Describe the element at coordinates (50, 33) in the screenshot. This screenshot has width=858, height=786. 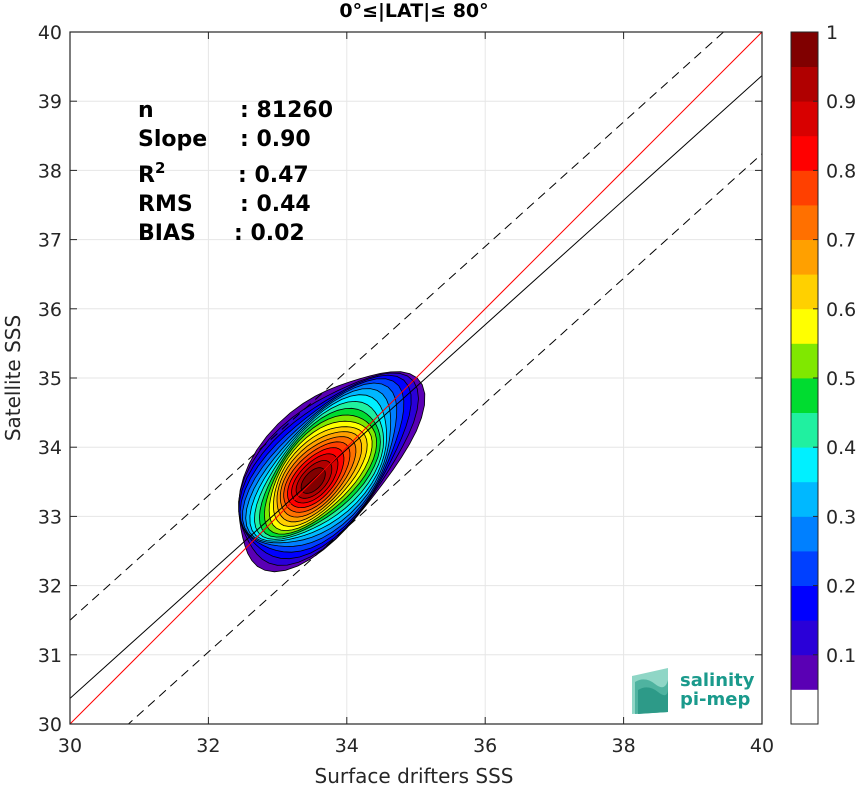
I see `y-tick-label: 40` at that location.